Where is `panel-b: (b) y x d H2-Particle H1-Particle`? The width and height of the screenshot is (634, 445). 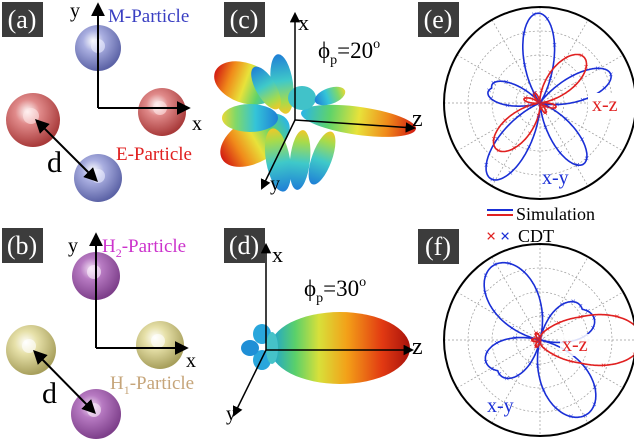
panel-b: (b) y x d H2-Particle H1-Particle is located at coordinates (99, 333).